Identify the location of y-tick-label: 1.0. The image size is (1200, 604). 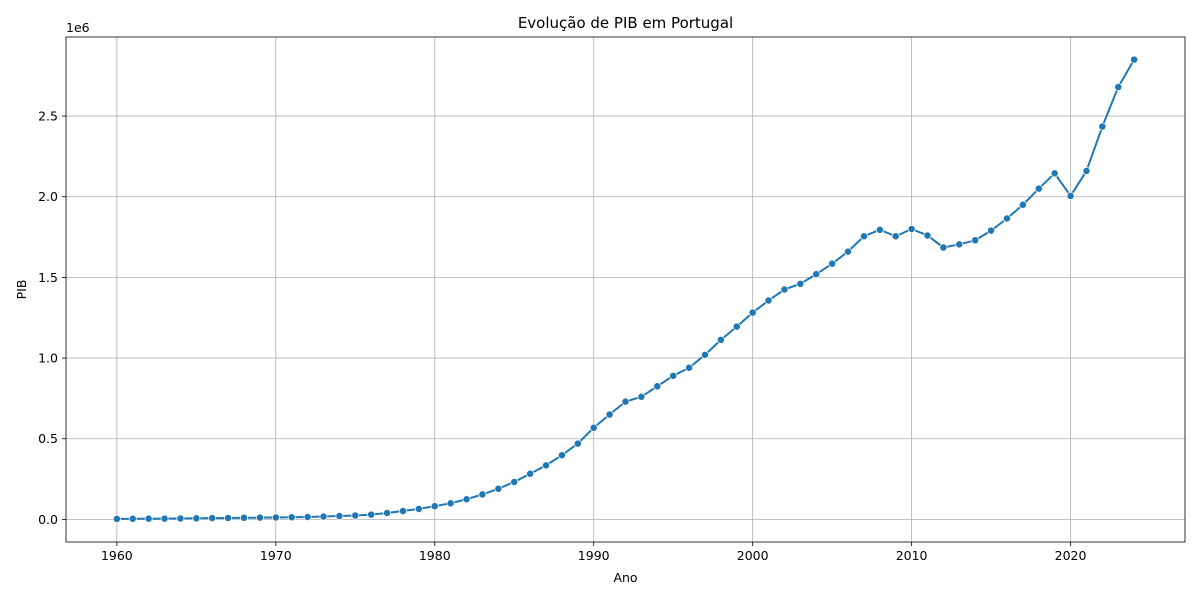
(48, 358).